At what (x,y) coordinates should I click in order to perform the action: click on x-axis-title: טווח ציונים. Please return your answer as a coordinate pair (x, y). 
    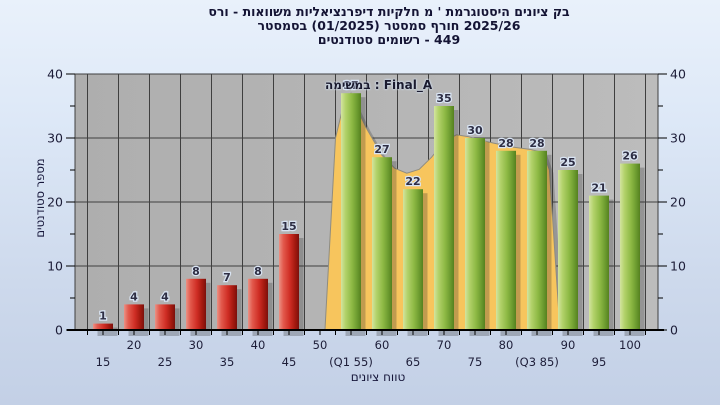
    Looking at the image, I should click on (378, 377).